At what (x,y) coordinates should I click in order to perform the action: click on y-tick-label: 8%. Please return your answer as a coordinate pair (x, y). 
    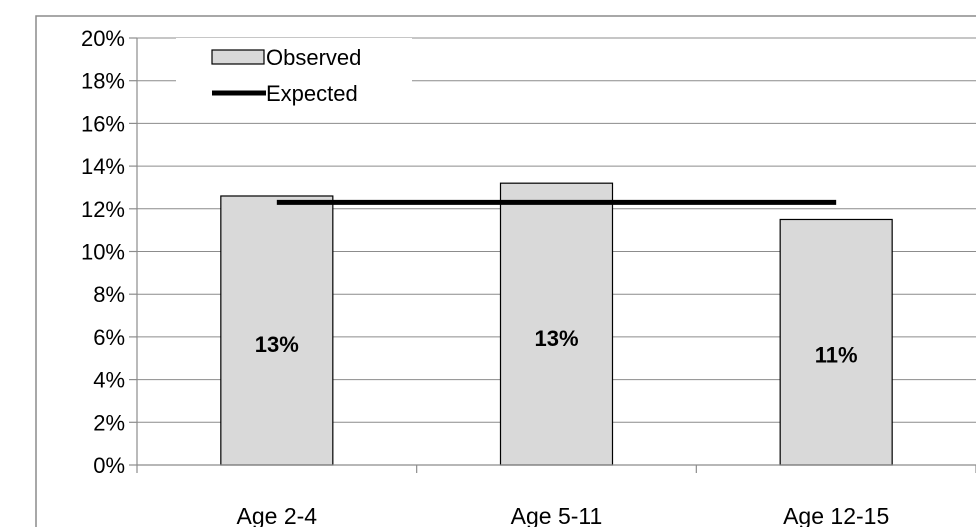
    Looking at the image, I should click on (109, 294).